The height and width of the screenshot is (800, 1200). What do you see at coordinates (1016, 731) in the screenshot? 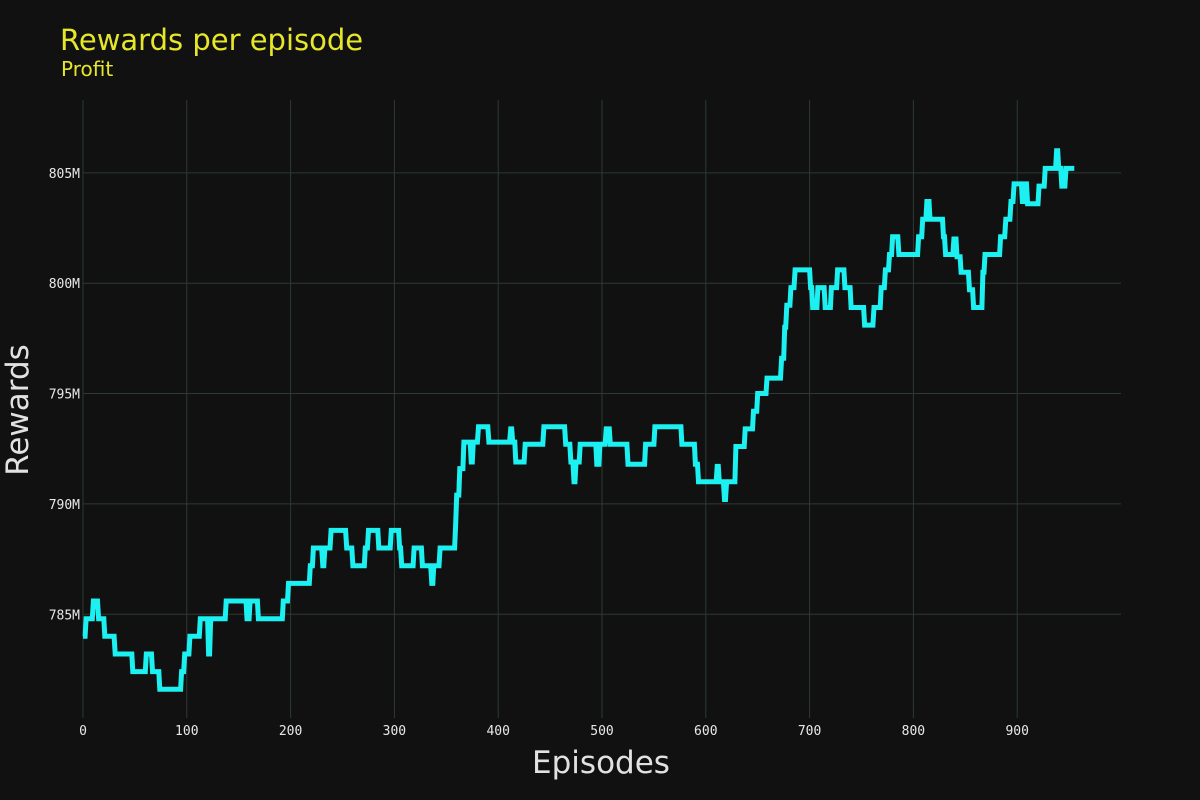
I see `x-tick-label: 900` at bounding box center [1016, 731].